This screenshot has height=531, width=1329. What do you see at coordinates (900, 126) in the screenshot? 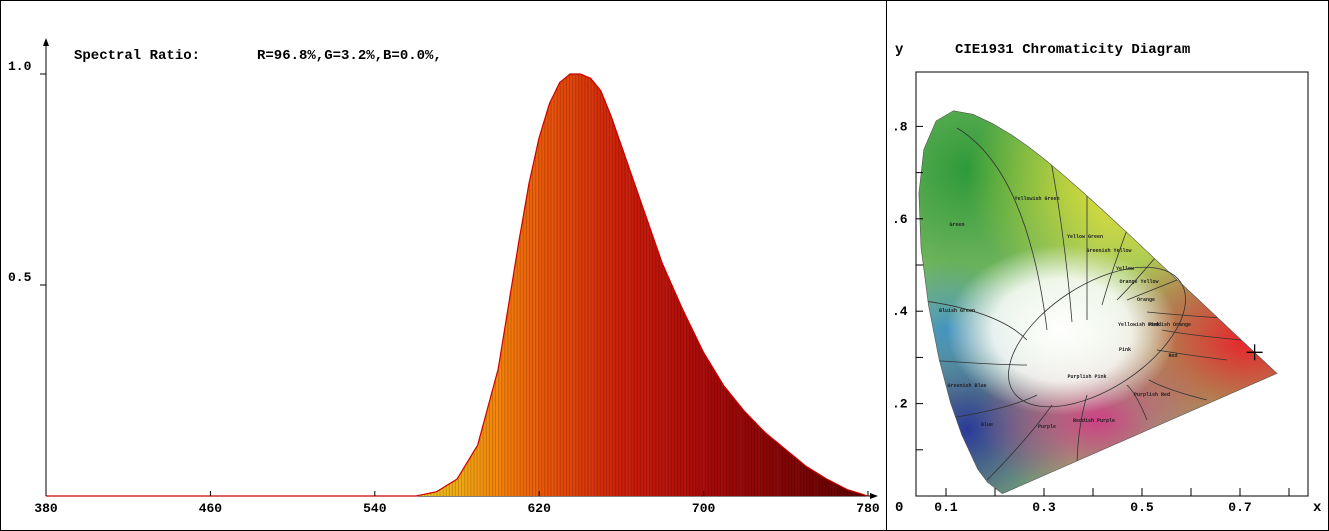
I see `y-tick-label: .8` at bounding box center [900, 126].